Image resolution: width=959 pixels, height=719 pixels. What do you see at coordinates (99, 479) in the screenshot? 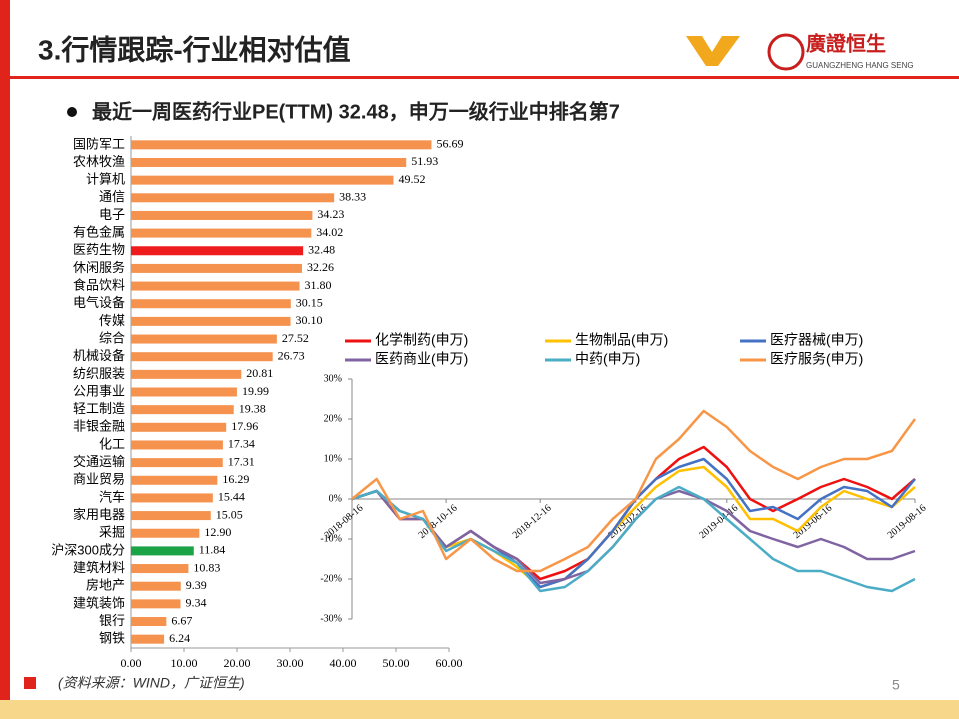
I see `category-label: 商业贸易` at bounding box center [99, 479].